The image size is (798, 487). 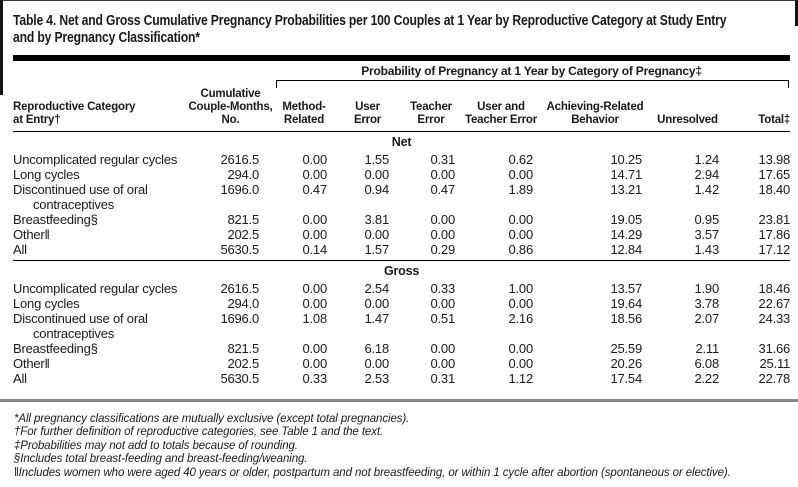 What do you see at coordinates (626, 159) in the screenshot?
I see `cell-value: 10.25` at bounding box center [626, 159].